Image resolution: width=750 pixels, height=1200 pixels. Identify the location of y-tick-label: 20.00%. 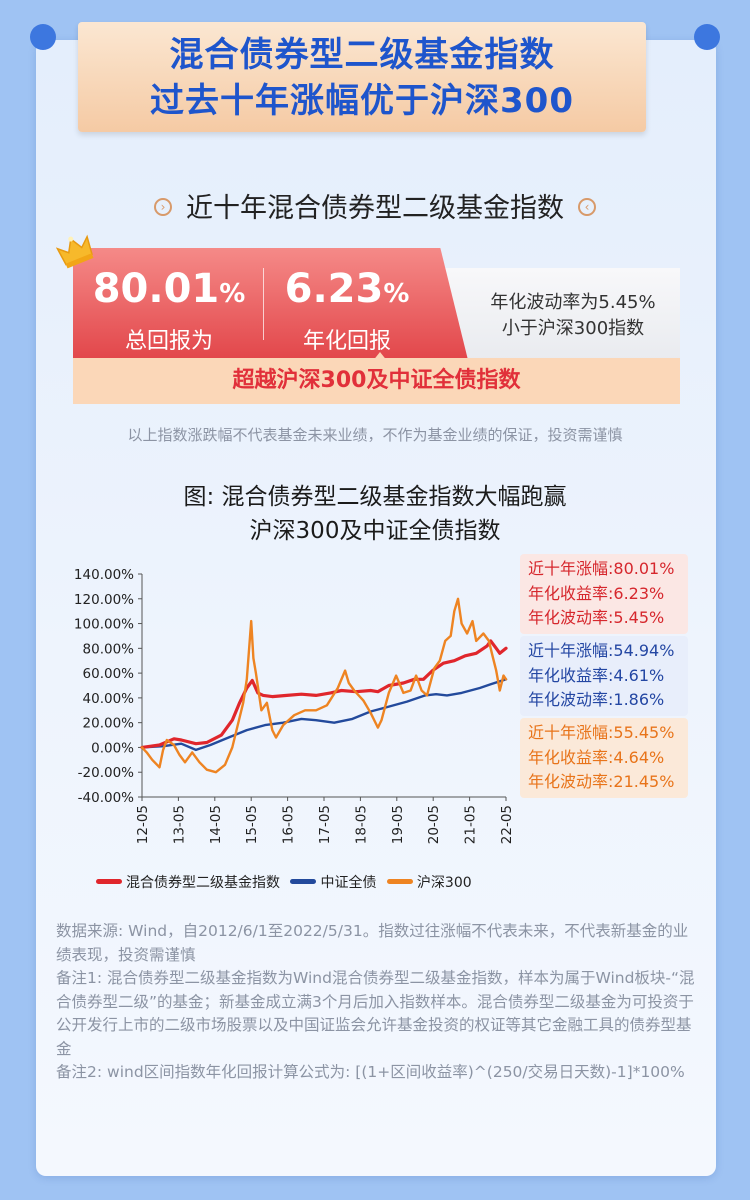
(109, 724).